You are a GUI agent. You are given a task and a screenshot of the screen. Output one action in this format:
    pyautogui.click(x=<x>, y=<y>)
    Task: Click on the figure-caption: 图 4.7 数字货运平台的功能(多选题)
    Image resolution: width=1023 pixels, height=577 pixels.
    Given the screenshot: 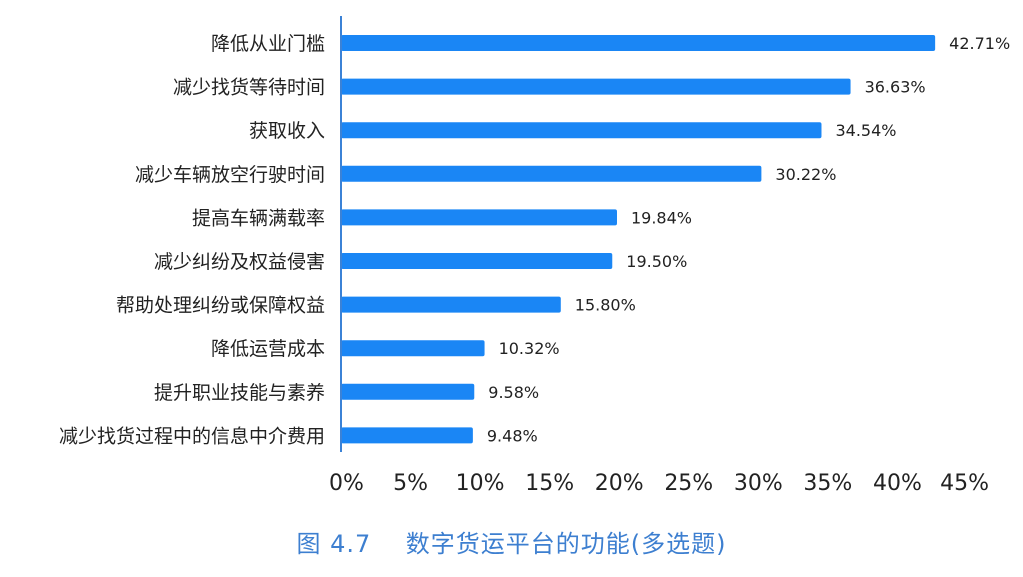 What is the action you would take?
    pyautogui.click(x=511, y=541)
    